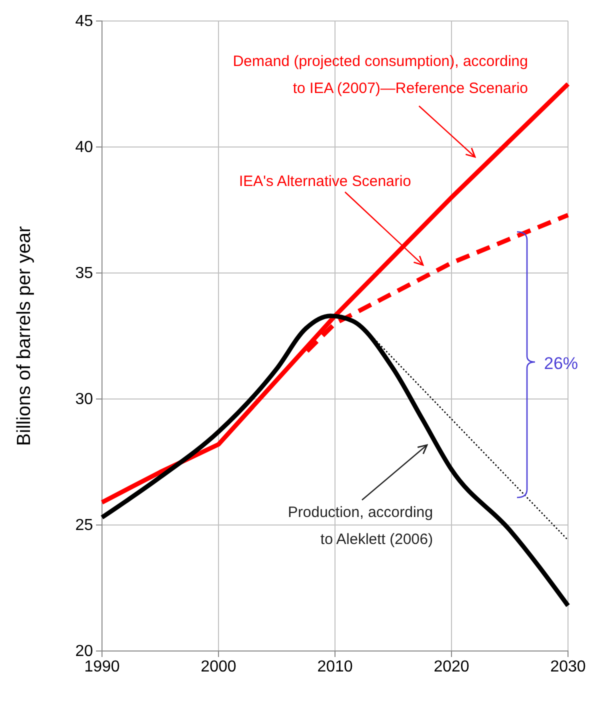  Describe the element at coordinates (84, 651) in the screenshot. I see `y-tick-label: 20` at that location.